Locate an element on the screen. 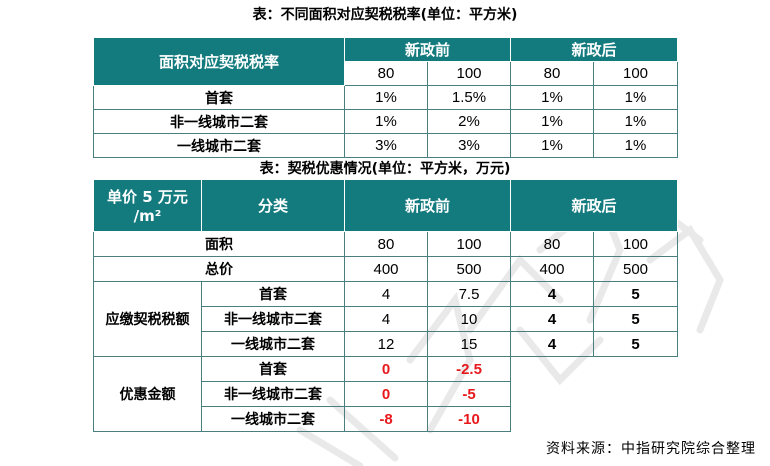  rate-cell: 1.5% is located at coordinates (469, 97).